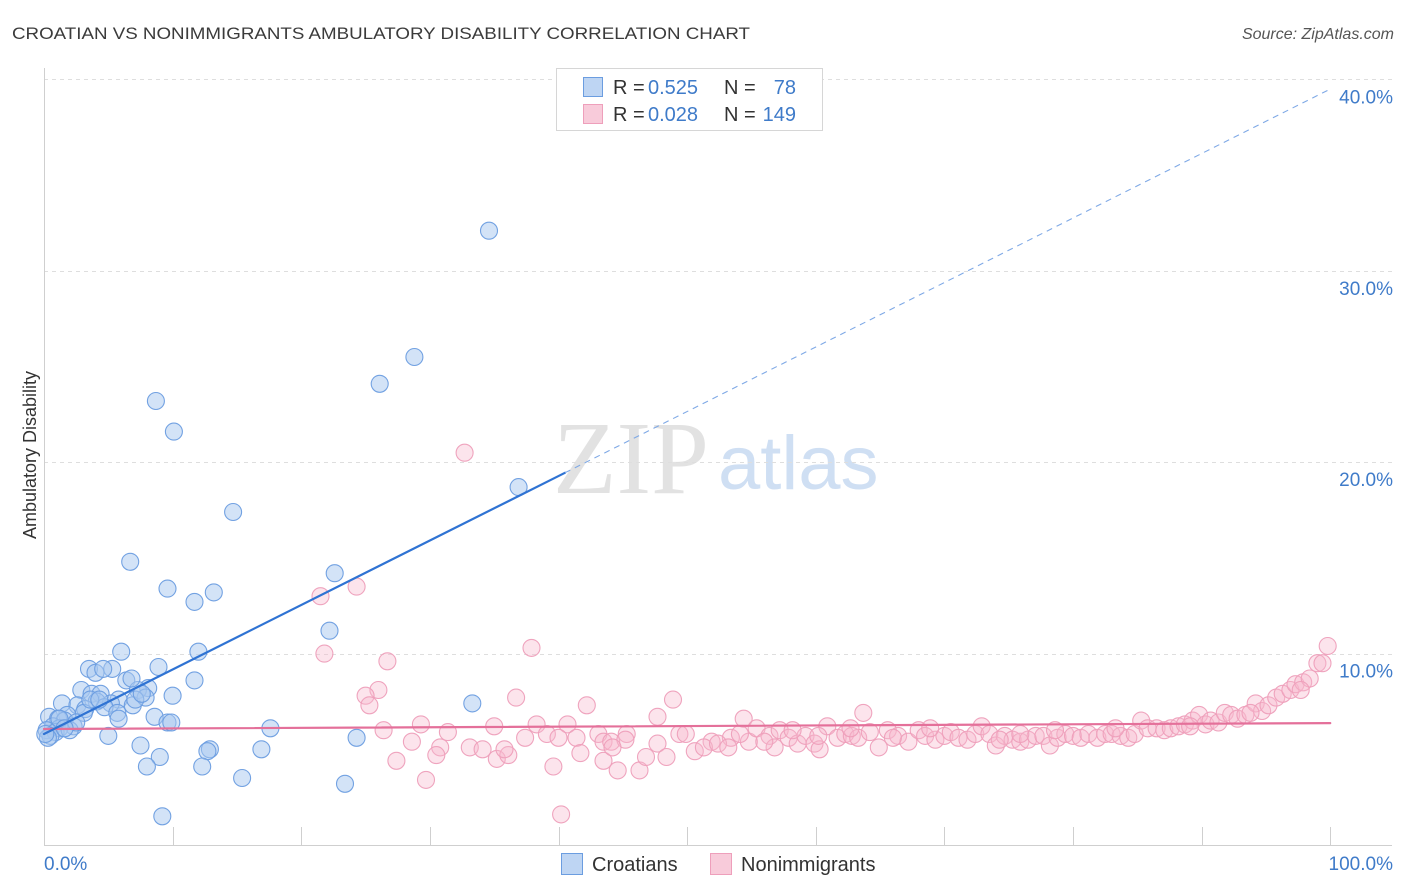 The height and width of the screenshot is (892, 1406). I want to click on y-axis-label: Ambulatory Disability, so click(30, 455).